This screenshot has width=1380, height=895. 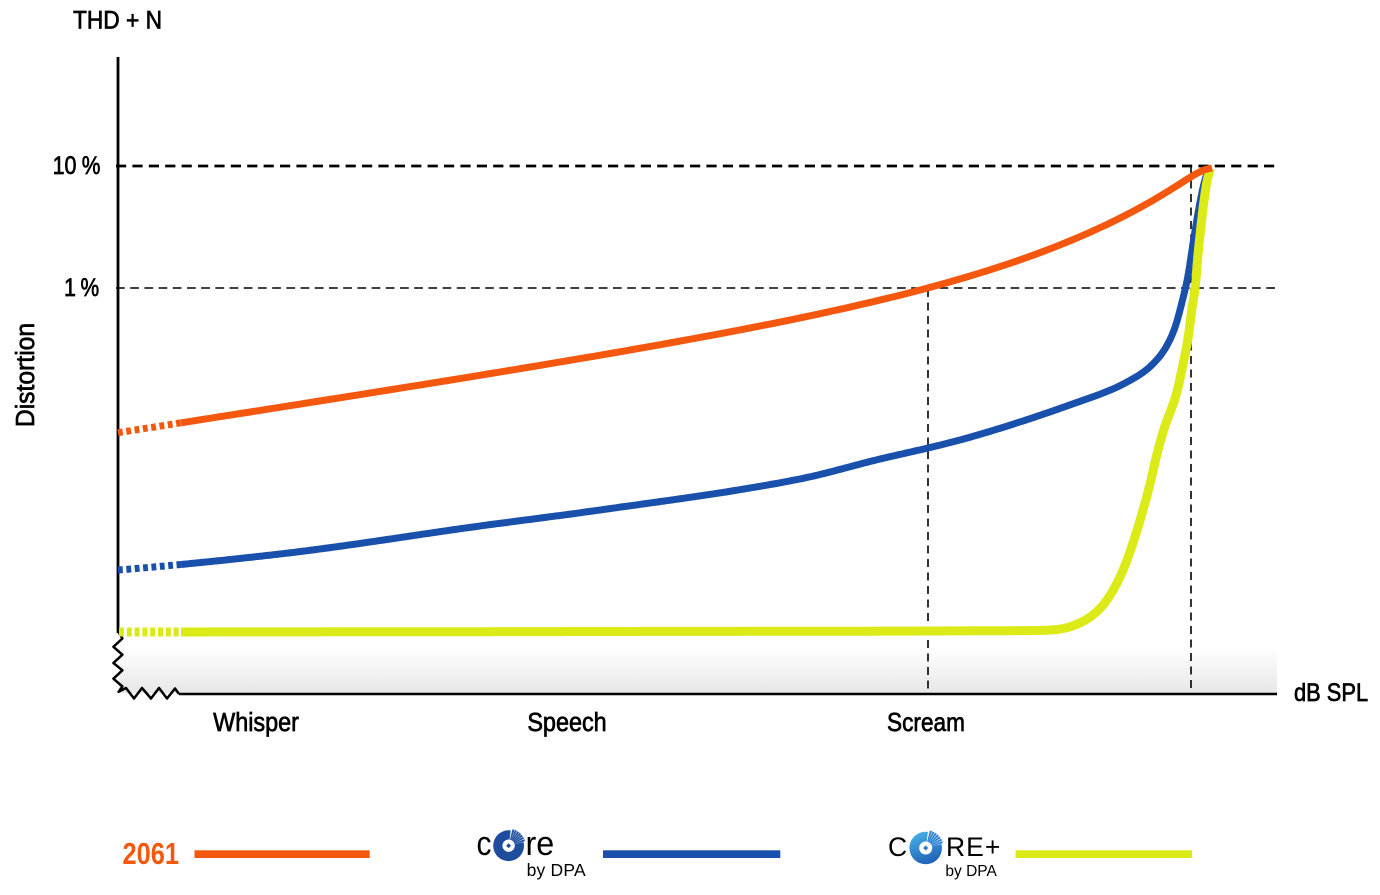 I want to click on svg-text: Scream, so click(x=926, y=723).